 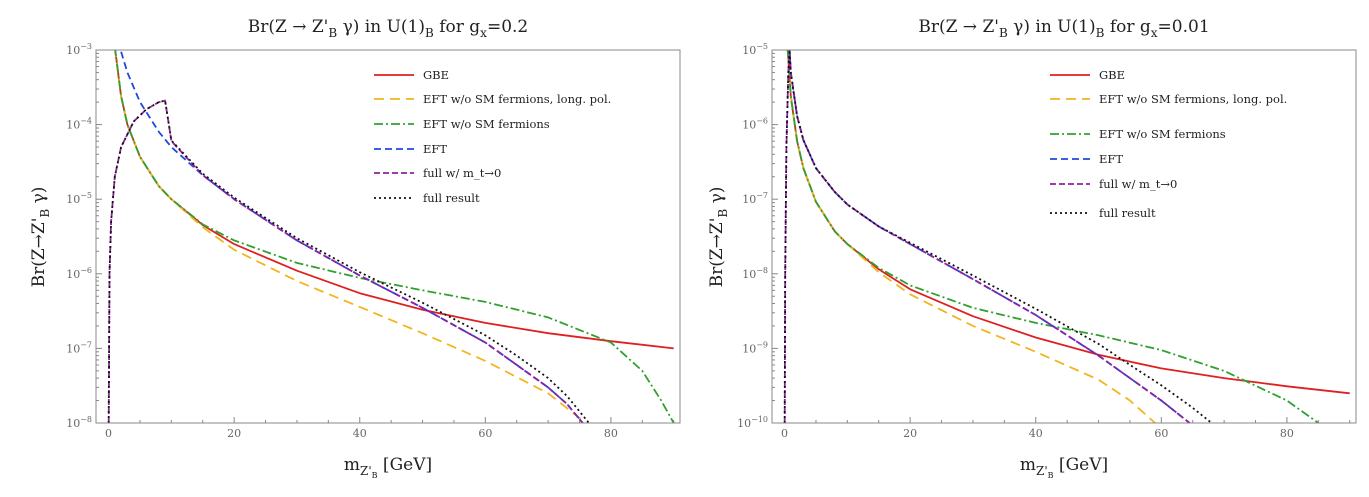 I want to click on y-tick-label: 10⁻¹⁰, so click(x=752, y=422).